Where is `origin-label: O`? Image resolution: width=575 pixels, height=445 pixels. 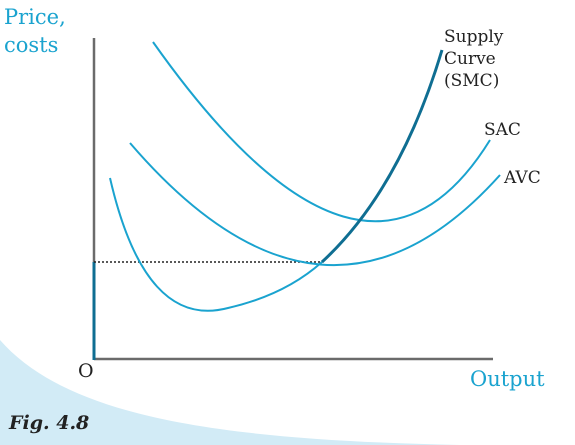
origin-label: O is located at coordinates (86, 371).